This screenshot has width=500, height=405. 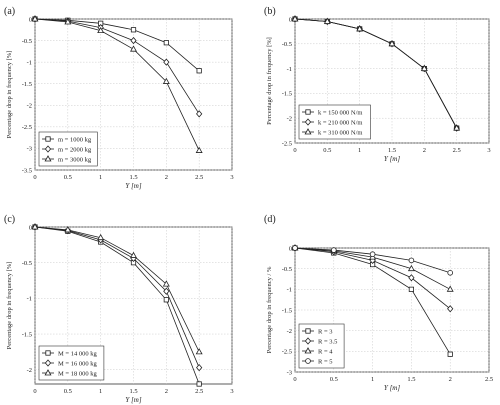 I want to click on panel-label: (b), so click(x=270, y=11).